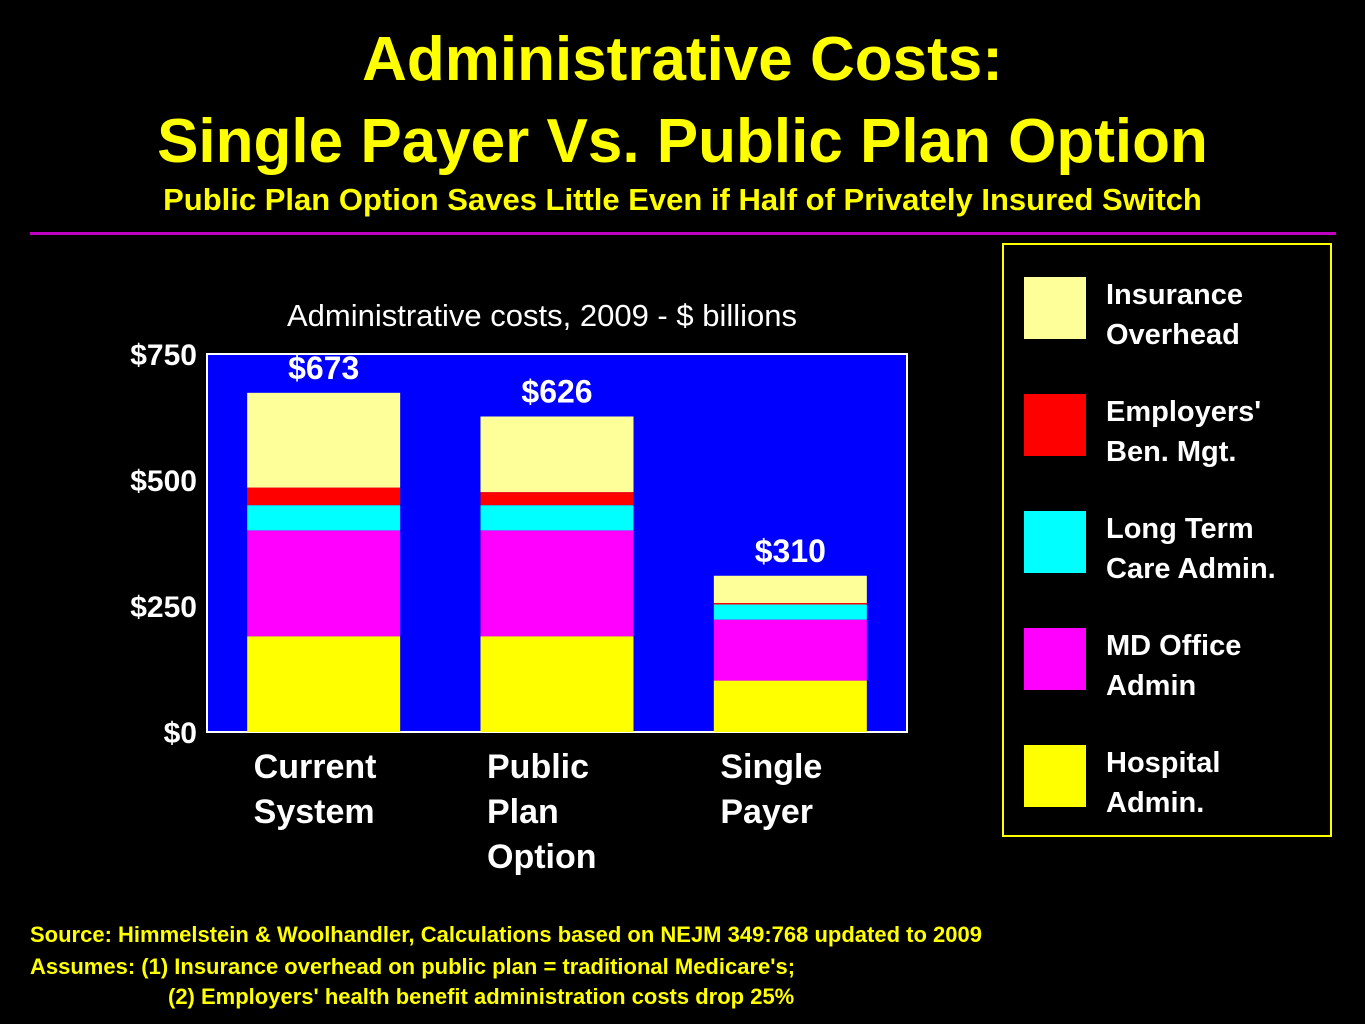 The height and width of the screenshot is (1024, 1365). I want to click on bar-total-label: $310, so click(790, 551).